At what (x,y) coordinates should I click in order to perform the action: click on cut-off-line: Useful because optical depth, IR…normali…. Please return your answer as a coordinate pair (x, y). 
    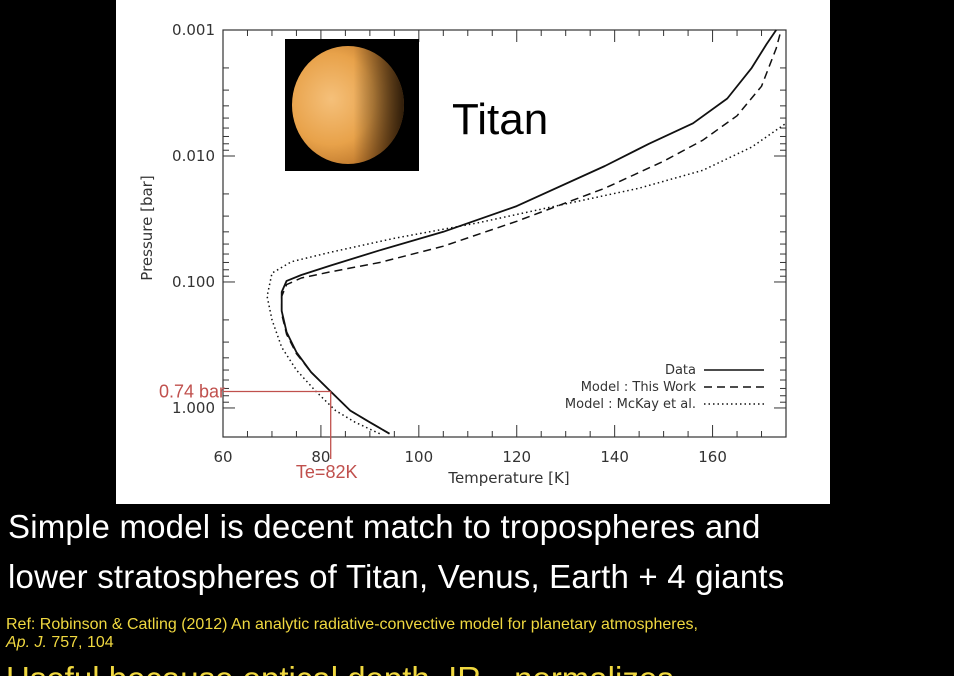
    Looking at the image, I should click on (480, 669).